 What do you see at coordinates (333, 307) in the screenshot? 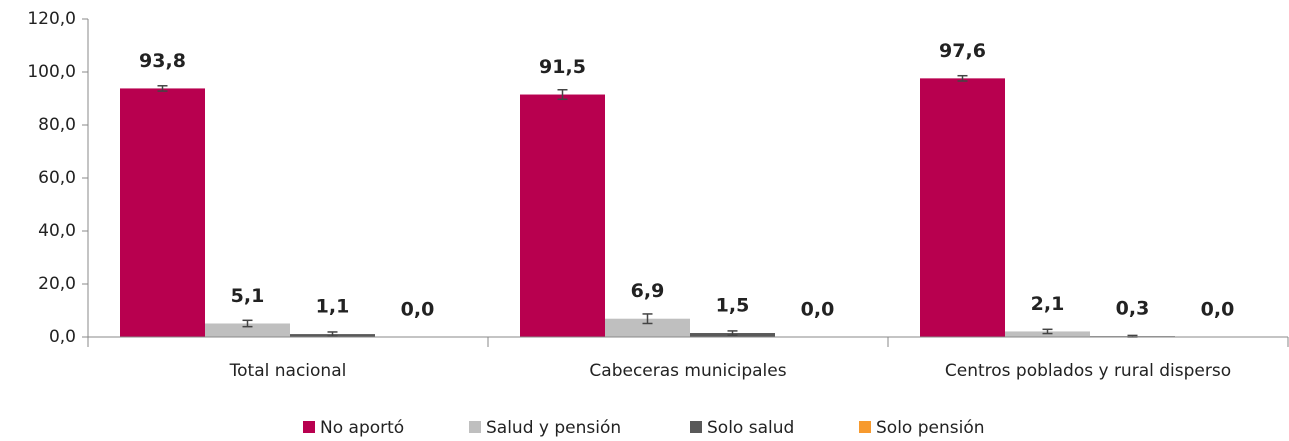
I see `value-label: 1,1` at bounding box center [333, 307].